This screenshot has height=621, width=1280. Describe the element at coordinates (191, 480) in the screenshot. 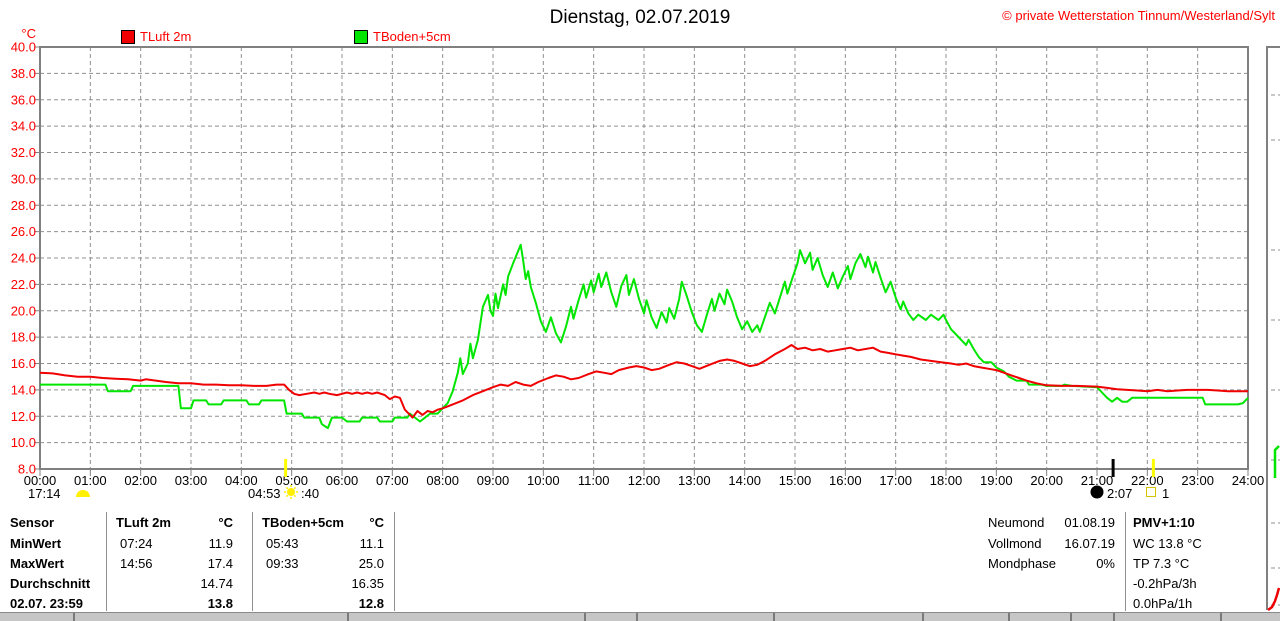

I see `svg-text: 03:00` at that location.